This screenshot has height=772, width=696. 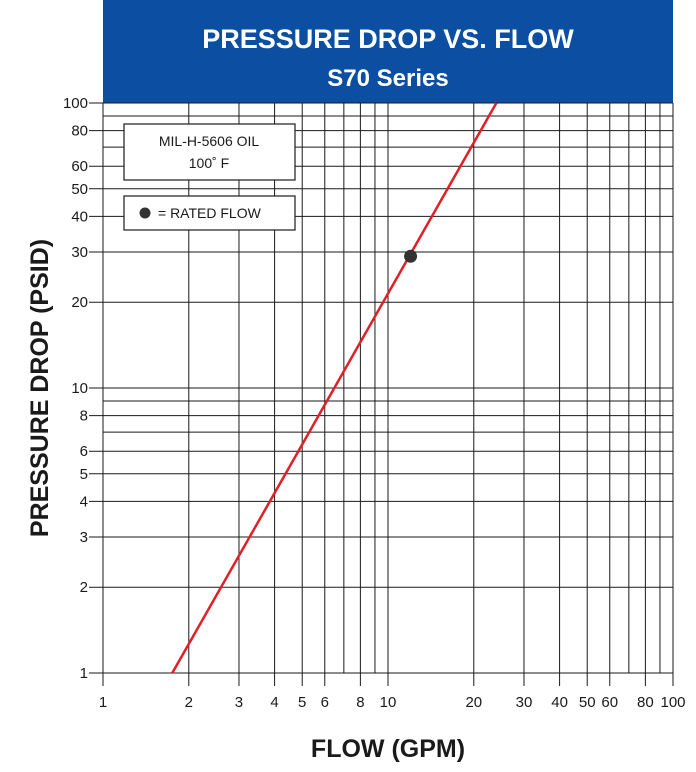 I want to click on y-tick-label: 3, so click(x=84, y=537).